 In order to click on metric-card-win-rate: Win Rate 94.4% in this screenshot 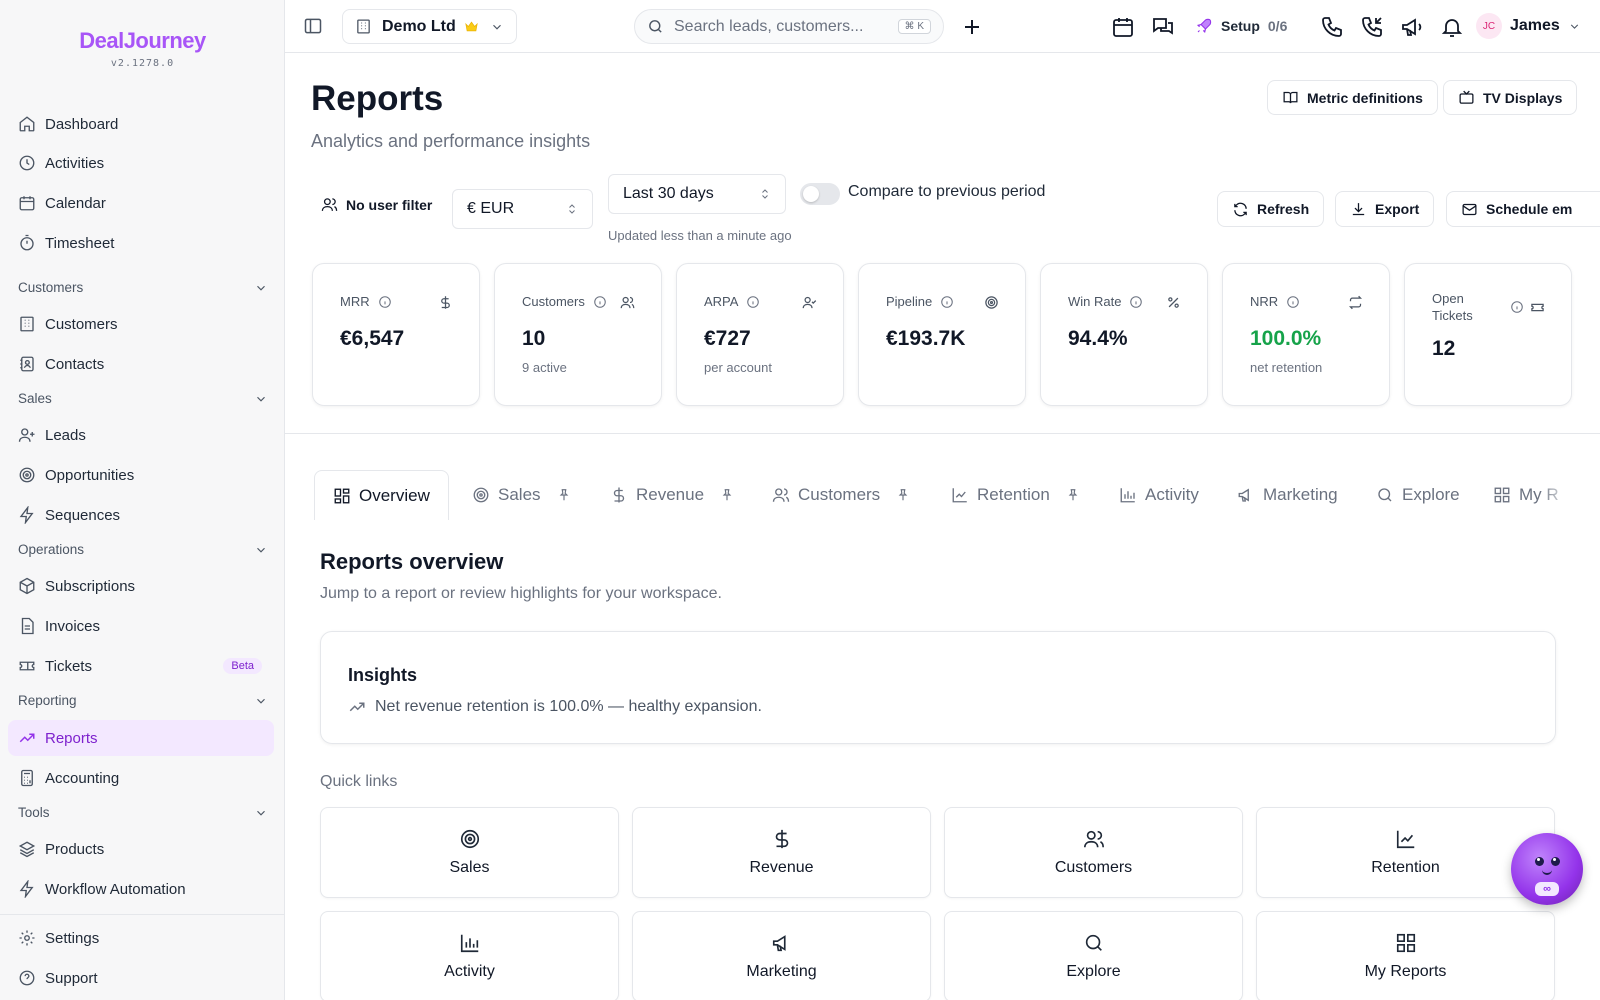, I will do `click(1124, 334)`.